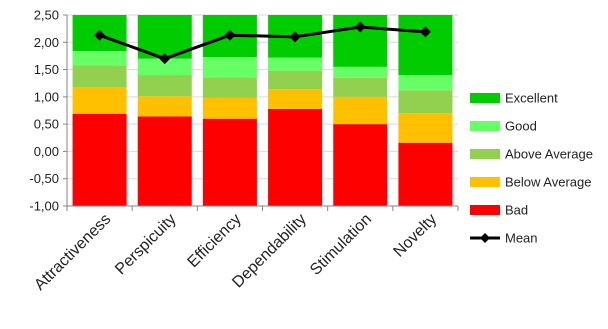  What do you see at coordinates (72, 252) in the screenshot?
I see `x-tick-label: Attractiveness` at bounding box center [72, 252].